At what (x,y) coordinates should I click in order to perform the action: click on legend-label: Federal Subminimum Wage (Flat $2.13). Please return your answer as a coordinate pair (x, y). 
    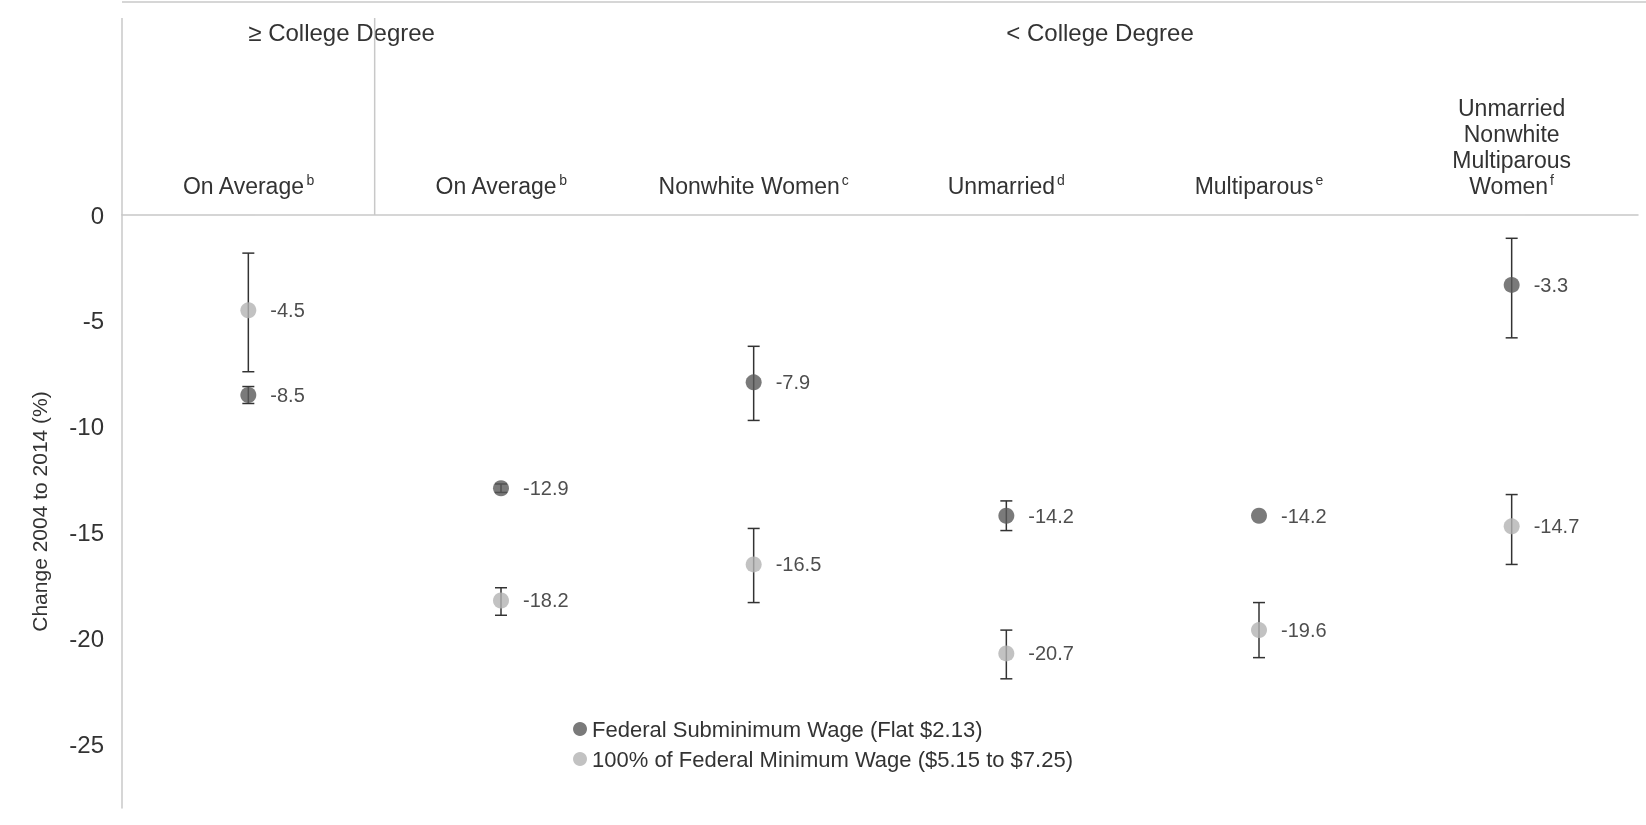
    Looking at the image, I should click on (787, 729).